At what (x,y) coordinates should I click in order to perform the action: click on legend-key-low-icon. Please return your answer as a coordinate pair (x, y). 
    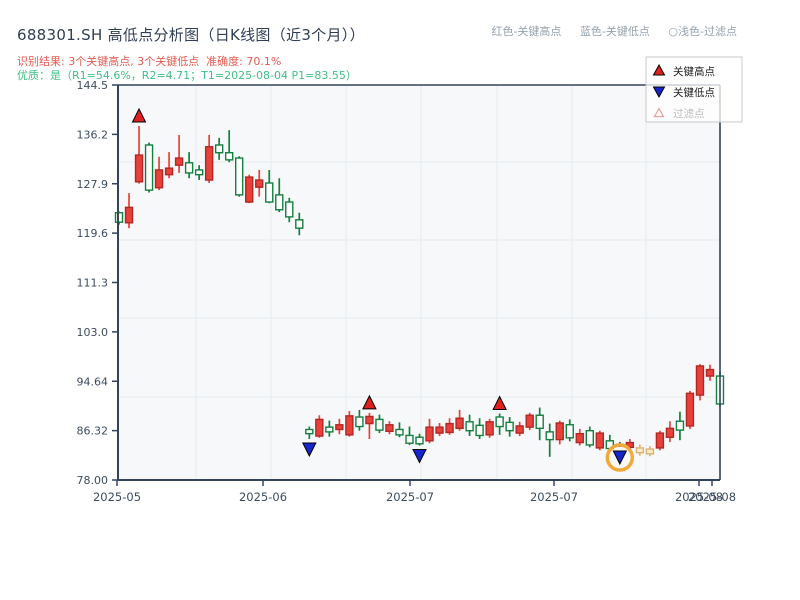
    Looking at the image, I should click on (659, 92).